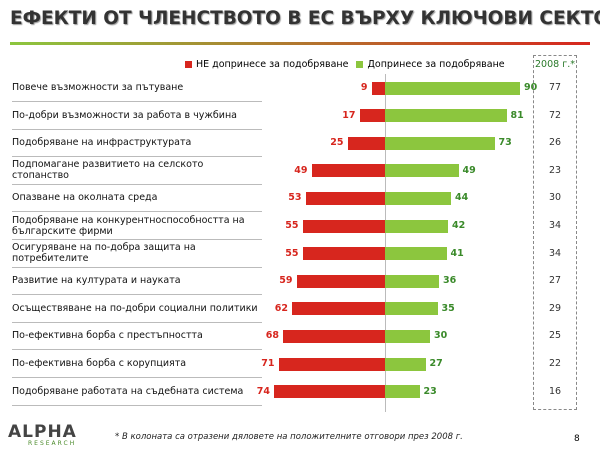 The image size is (600, 451). I want to click on column-value: 23, so click(555, 170).